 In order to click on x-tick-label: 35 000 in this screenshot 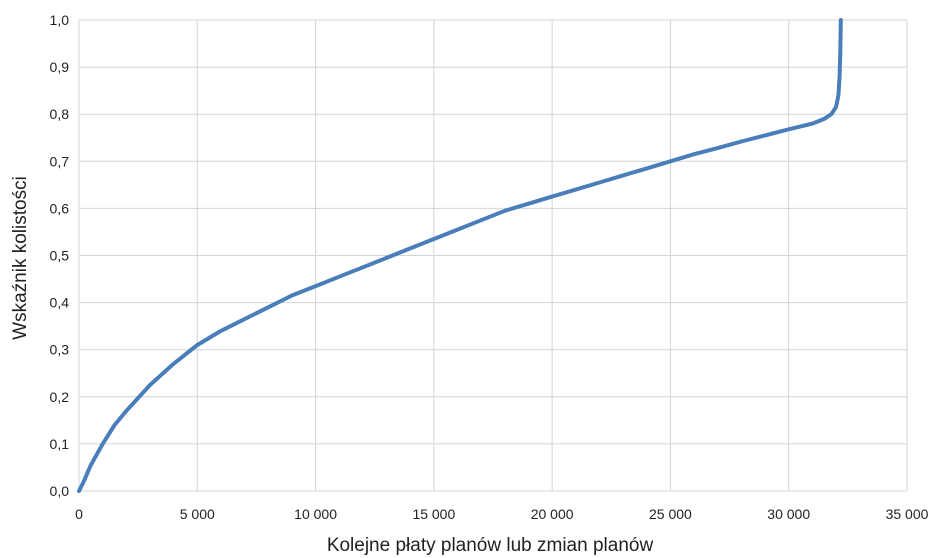, I will do `click(907, 514)`.